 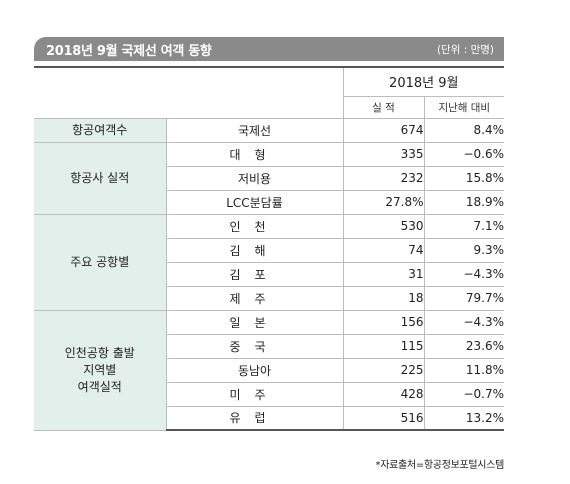 What do you see at coordinates (464, 178) in the screenshot?
I see `yoy-change-value: 15.8%` at bounding box center [464, 178].